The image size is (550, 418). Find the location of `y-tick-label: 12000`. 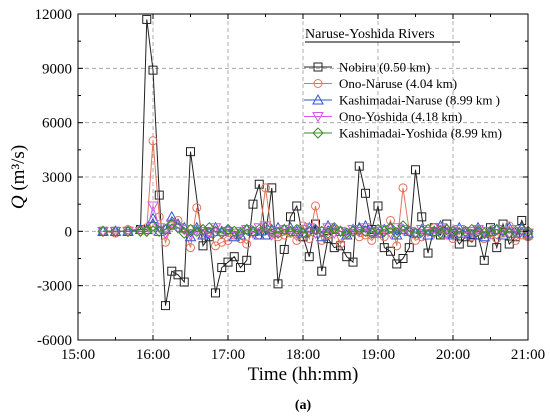

y-tick-label: 12000 is located at coordinates (54, 15).